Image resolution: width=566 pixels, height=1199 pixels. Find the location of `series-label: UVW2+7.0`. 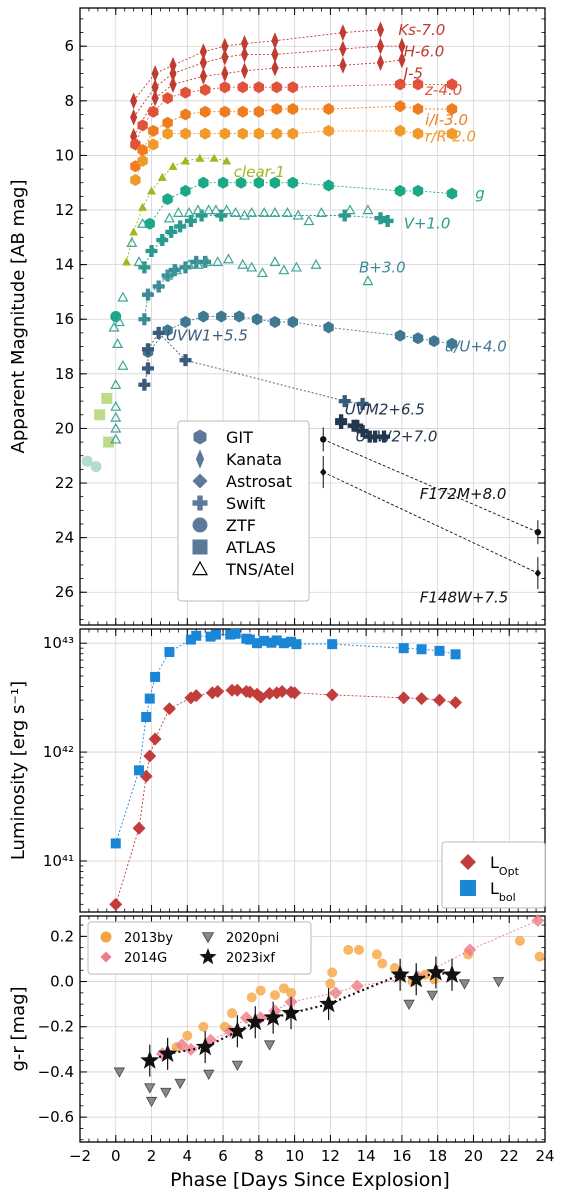

series-label: UVW2+7.0 is located at coordinates (396, 437).